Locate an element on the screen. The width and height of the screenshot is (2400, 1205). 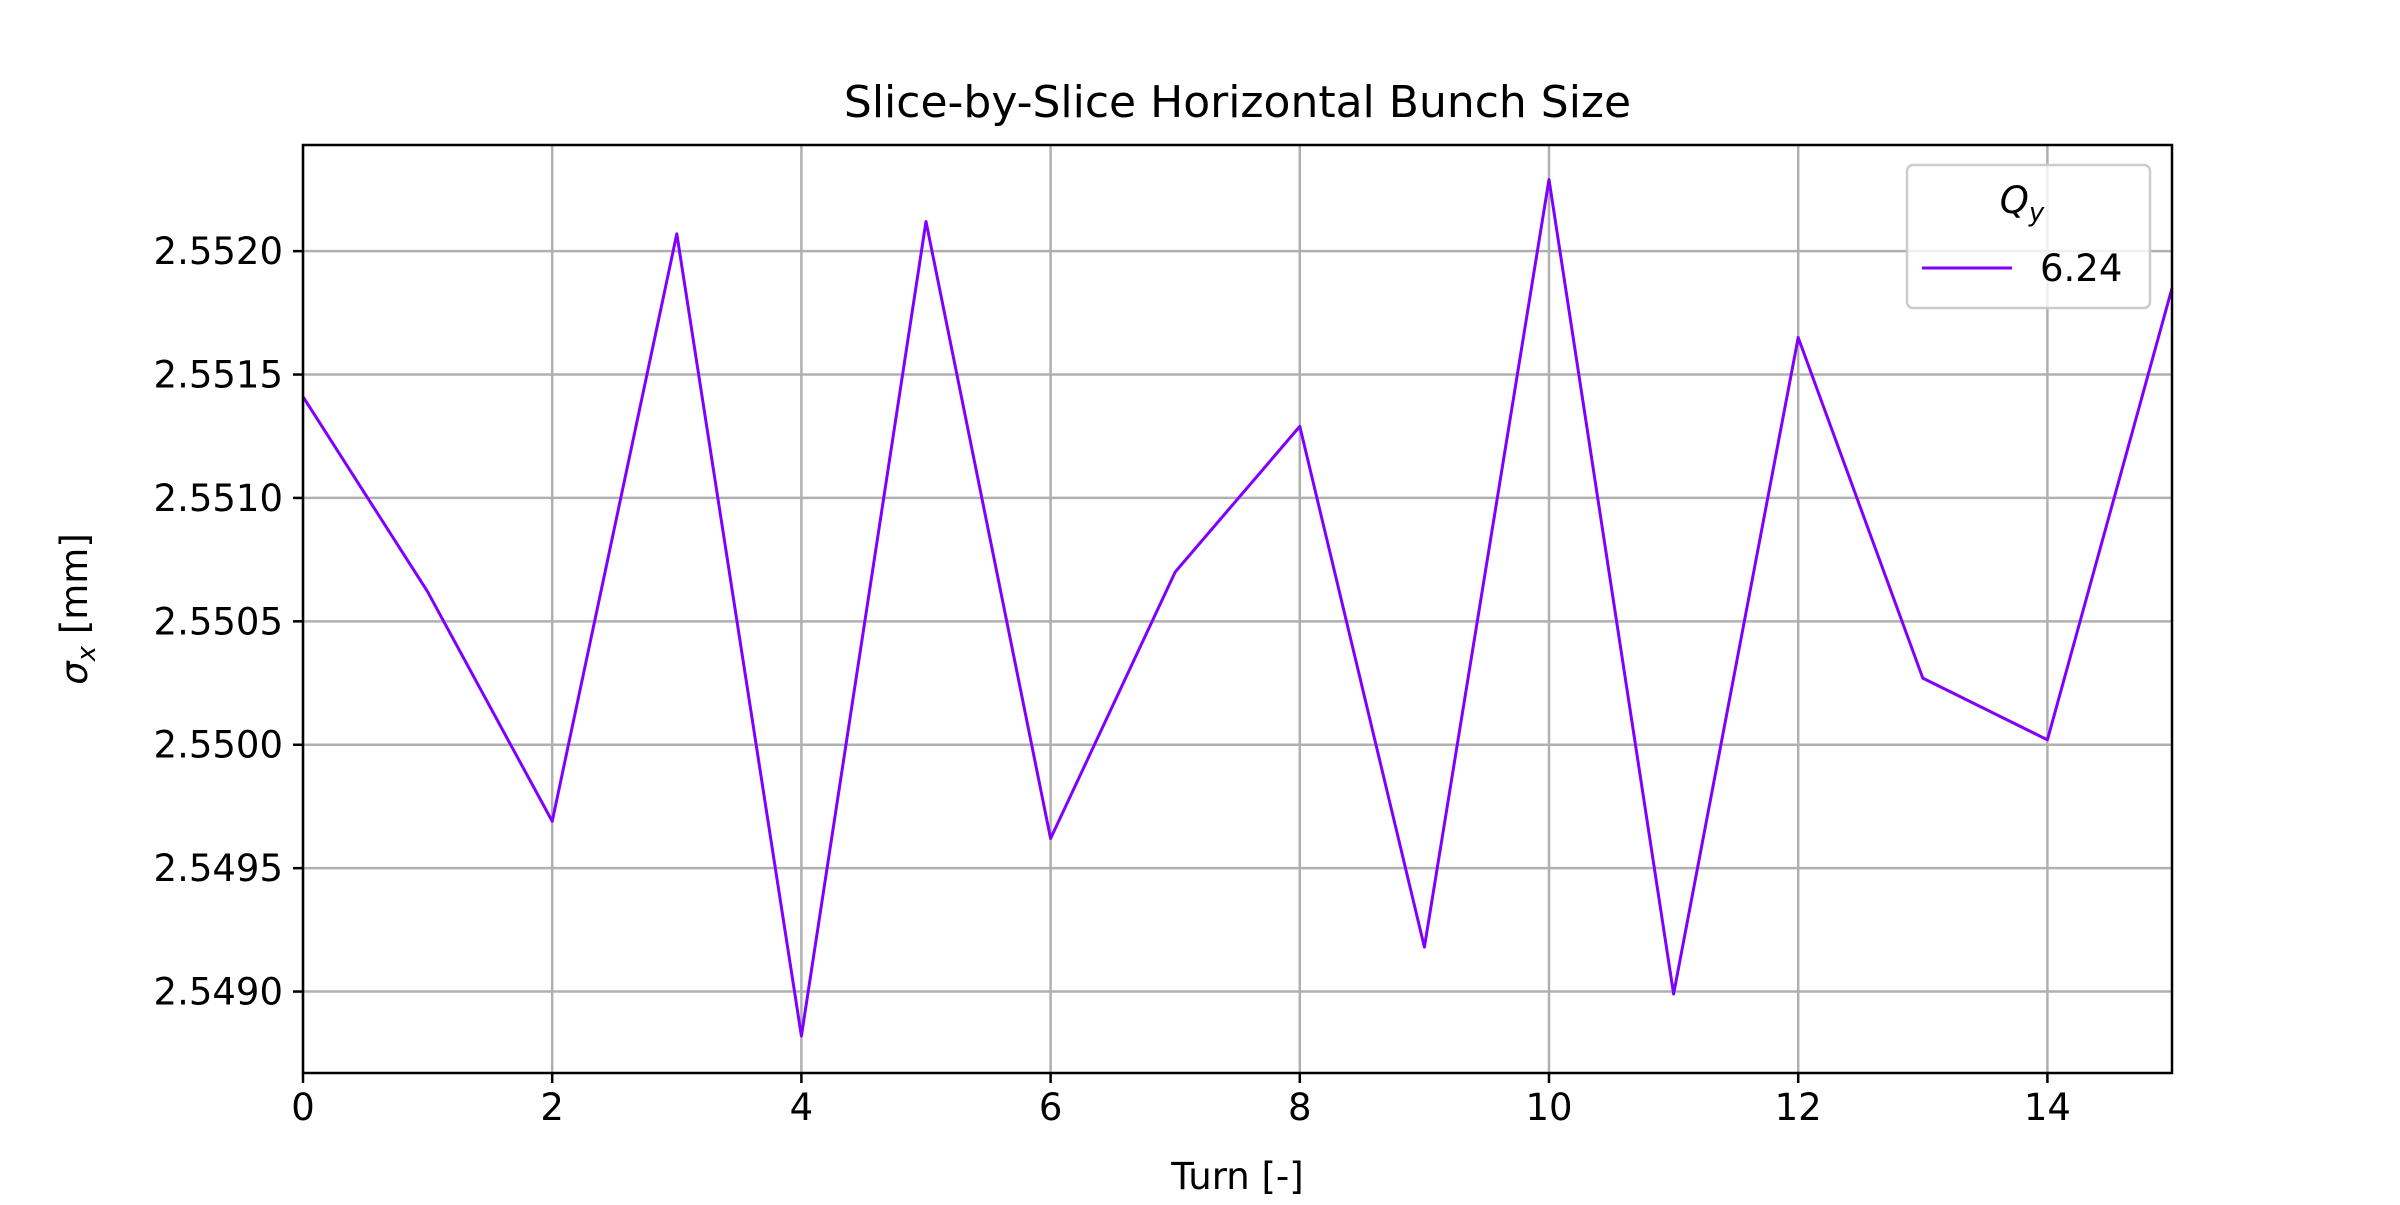
chart-title: Slice-by-Slice Horizontal Bunch Size is located at coordinates (1237, 102).